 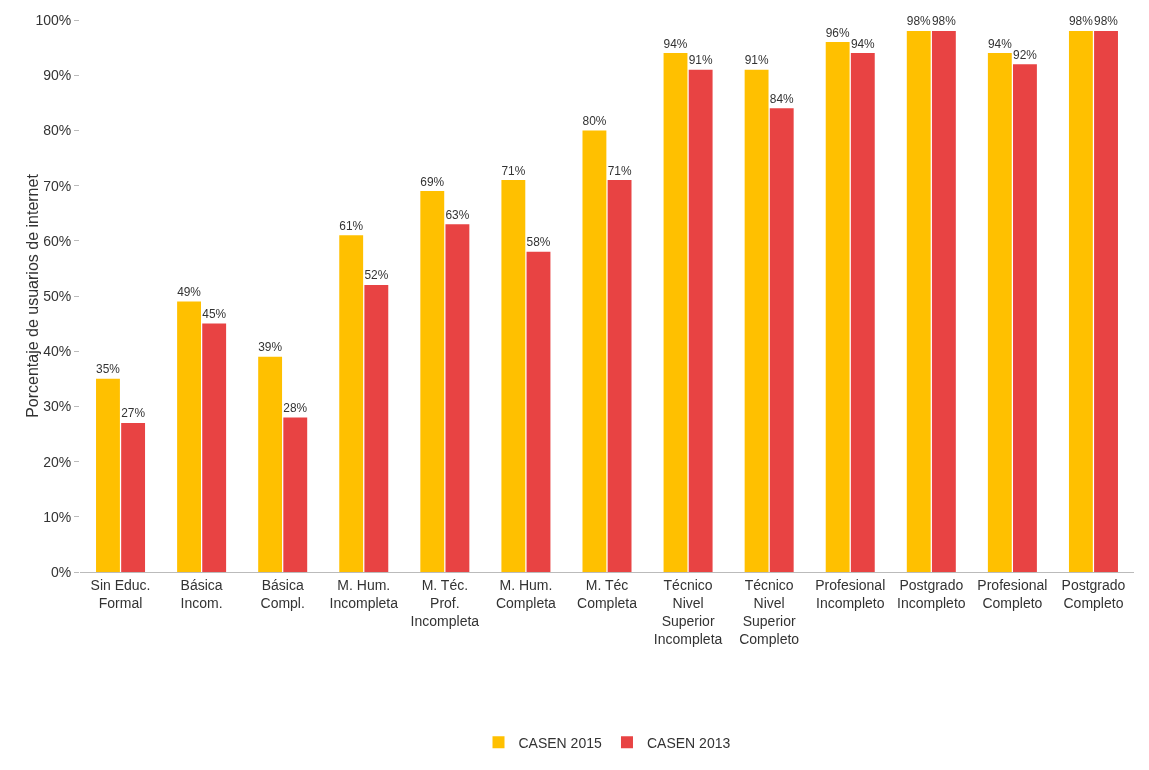 I want to click on x-tick-label: Básica Compl., so click(x=282, y=593).